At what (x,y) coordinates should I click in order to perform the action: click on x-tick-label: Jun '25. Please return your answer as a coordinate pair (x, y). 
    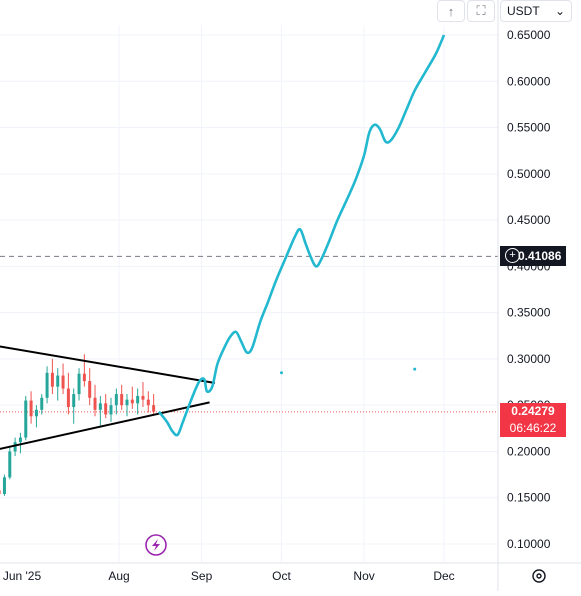
    Looking at the image, I should click on (22, 576).